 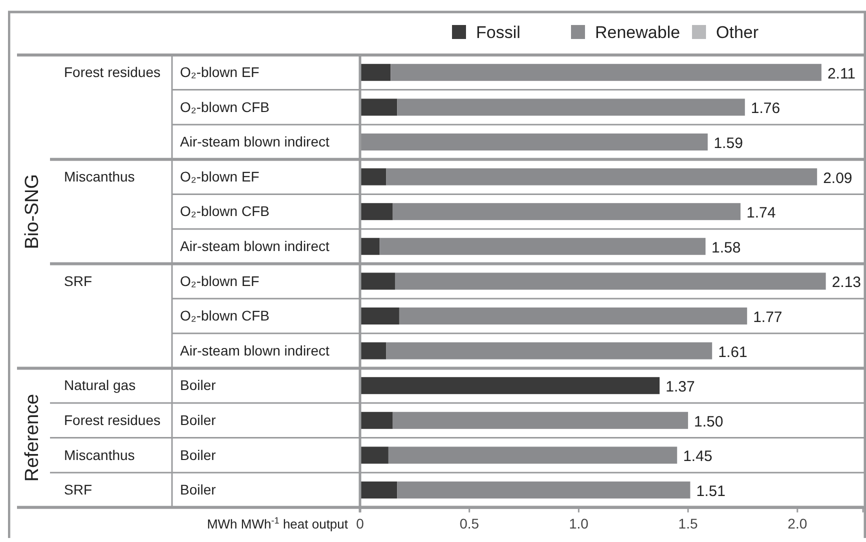 What do you see at coordinates (798, 523) in the screenshot?
I see `x-tick-label: 2.0` at bounding box center [798, 523].